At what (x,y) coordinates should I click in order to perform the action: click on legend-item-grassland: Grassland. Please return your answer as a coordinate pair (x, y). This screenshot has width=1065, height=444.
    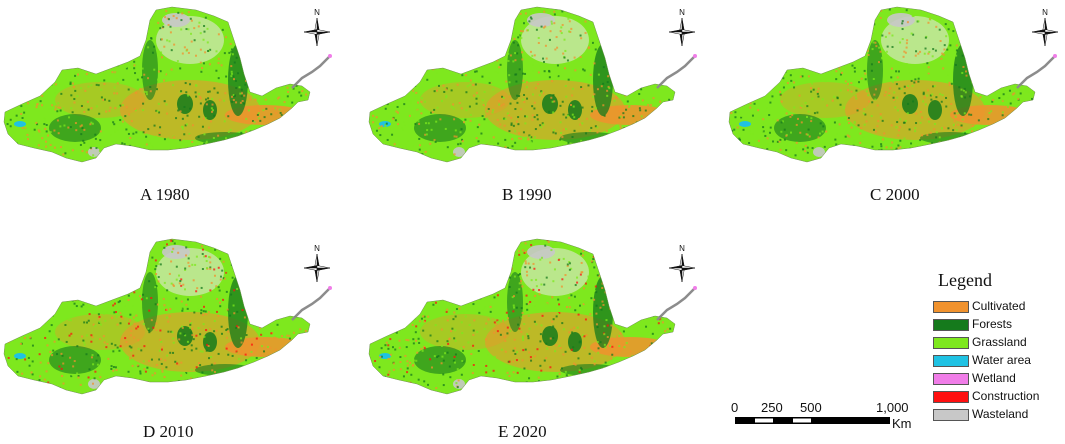
    Looking at the image, I should click on (993, 343).